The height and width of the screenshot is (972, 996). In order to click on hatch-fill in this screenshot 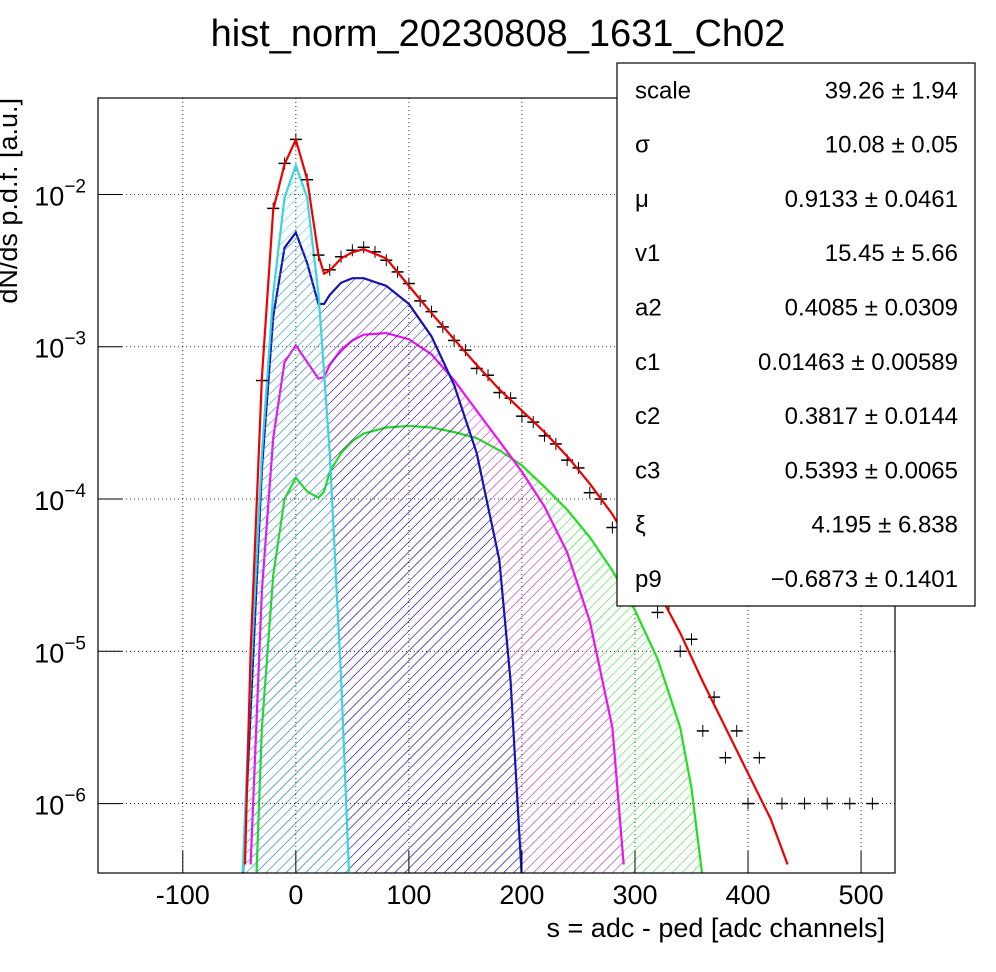, I will do `click(295, 519)`.